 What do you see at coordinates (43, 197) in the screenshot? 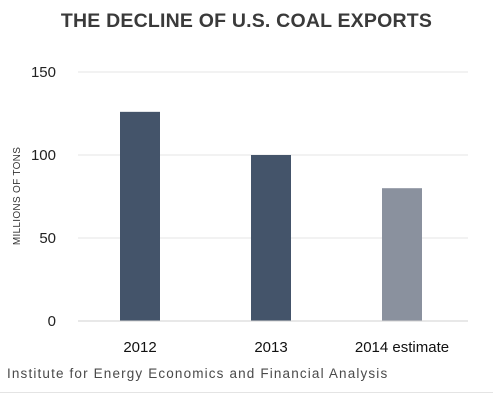
I see `y-axis-ticks: 0 50 100 150` at bounding box center [43, 197].